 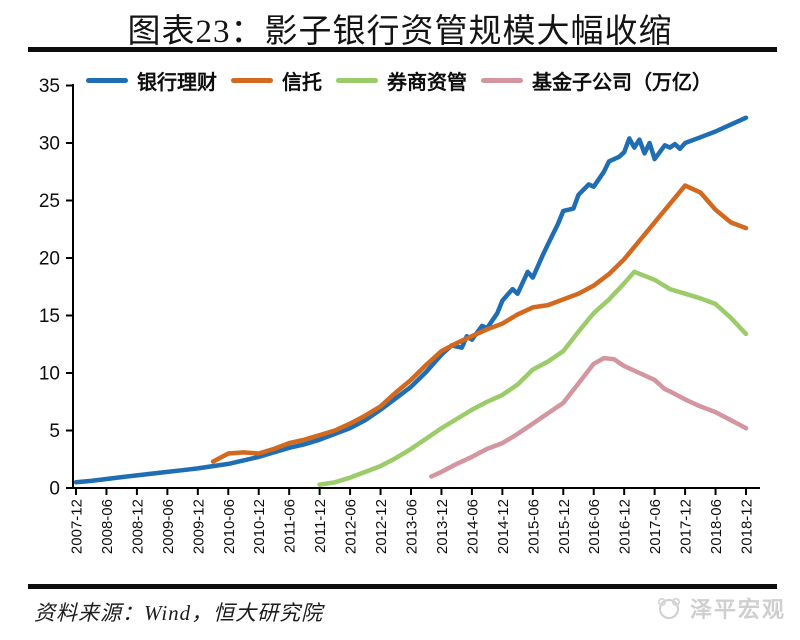 What do you see at coordinates (252, 80) in the screenshot?
I see `legend-line-icon-orange` at bounding box center [252, 80].